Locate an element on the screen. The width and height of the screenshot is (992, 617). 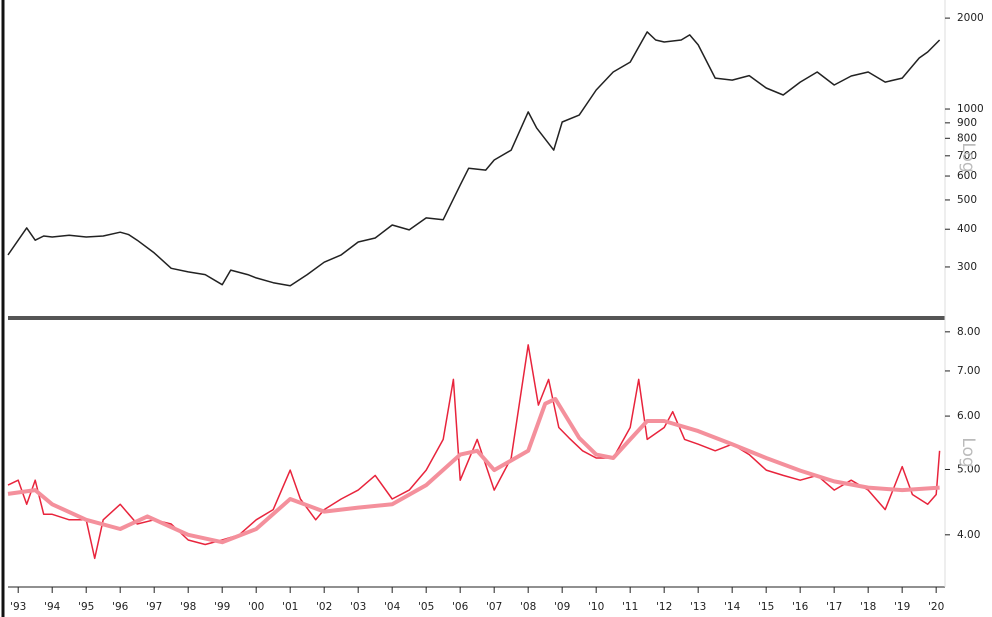
x-tick-label: '15 is located at coordinates (766, 607).